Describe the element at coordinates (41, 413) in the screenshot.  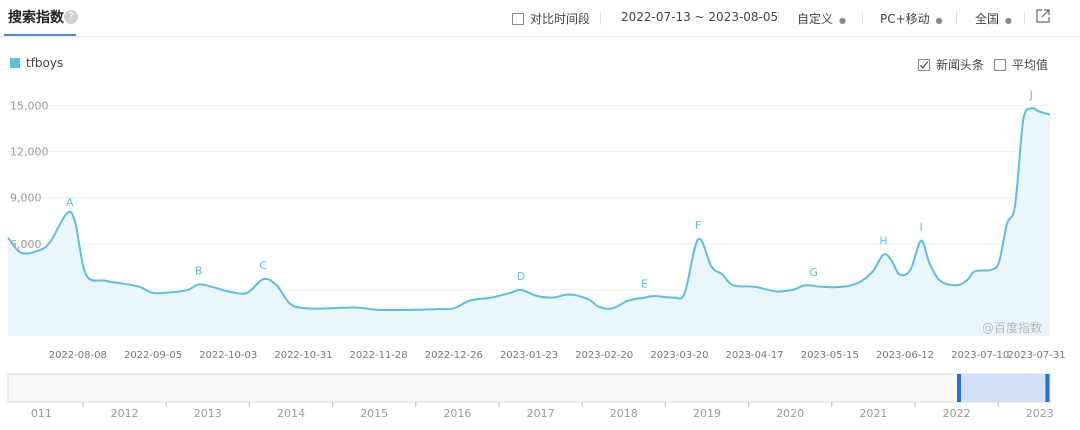
I see `overview-year-label: 011` at that location.